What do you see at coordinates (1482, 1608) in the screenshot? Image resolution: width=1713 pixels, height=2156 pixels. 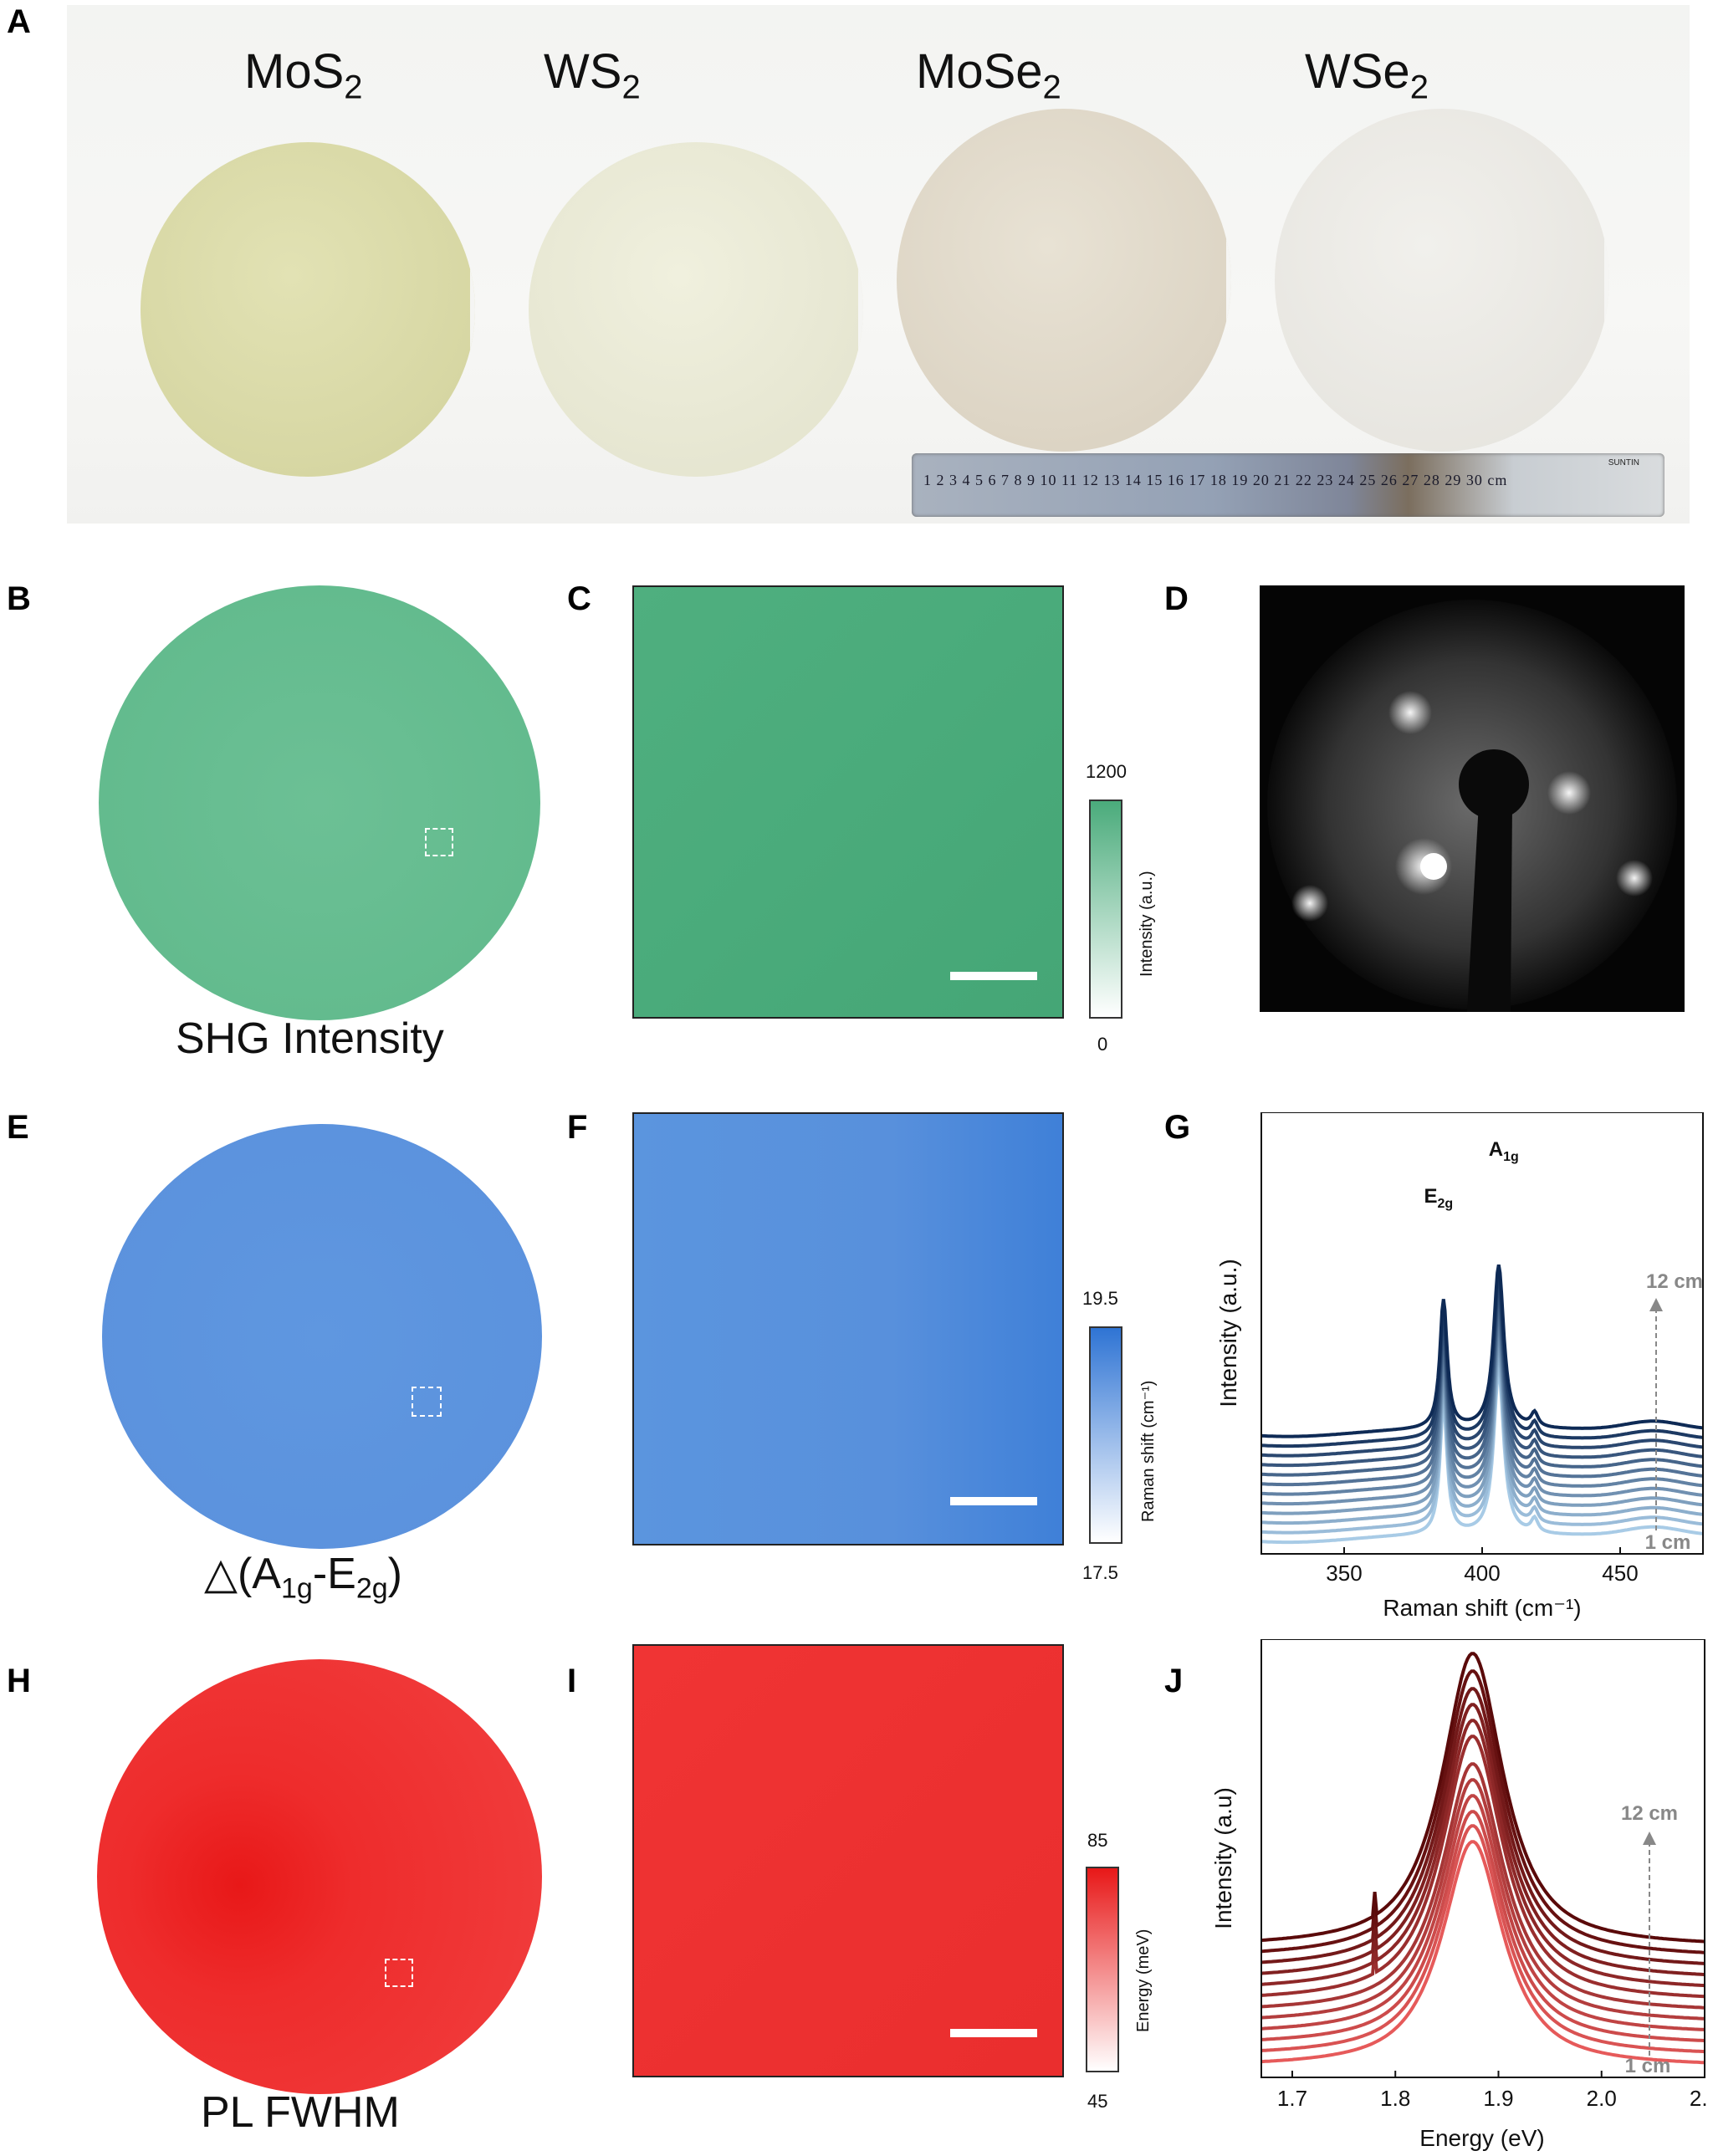 I see `x-axis-label: Raman shift (cm⁻¹)` at bounding box center [1482, 1608].